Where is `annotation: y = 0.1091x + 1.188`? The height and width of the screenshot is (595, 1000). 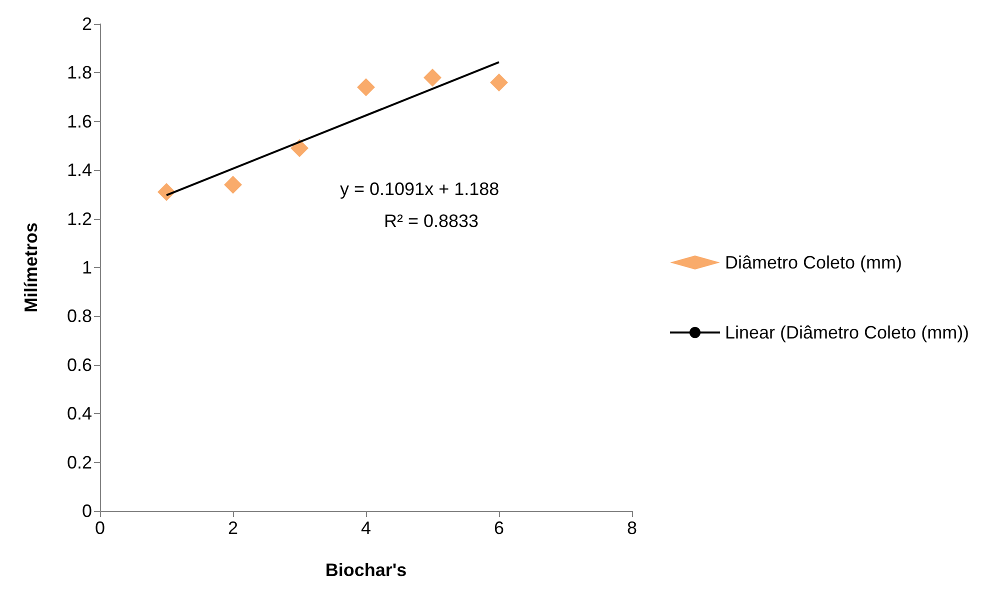
annotation: y = 0.1091x + 1.188 is located at coordinates (420, 189).